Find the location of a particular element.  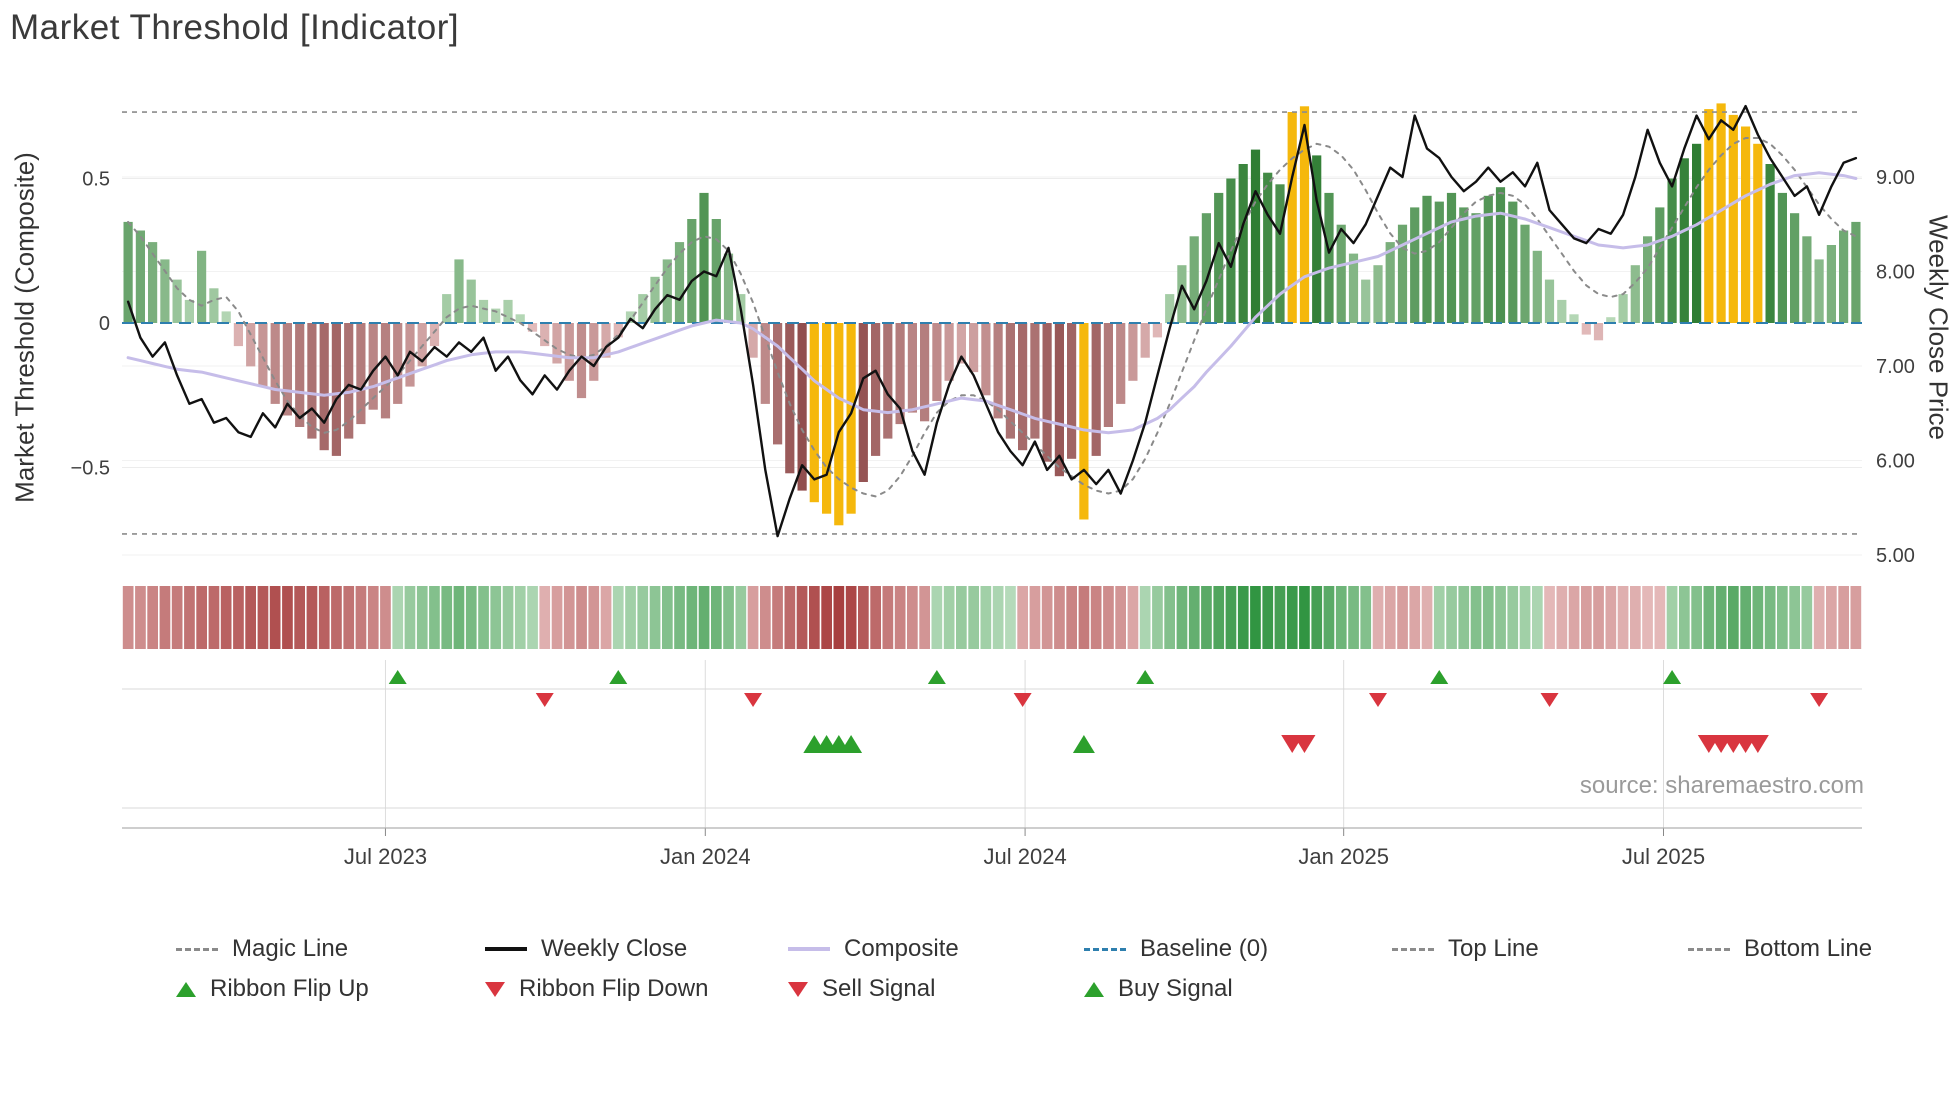

legend-label: Magic Line is located at coordinates (290, 948).